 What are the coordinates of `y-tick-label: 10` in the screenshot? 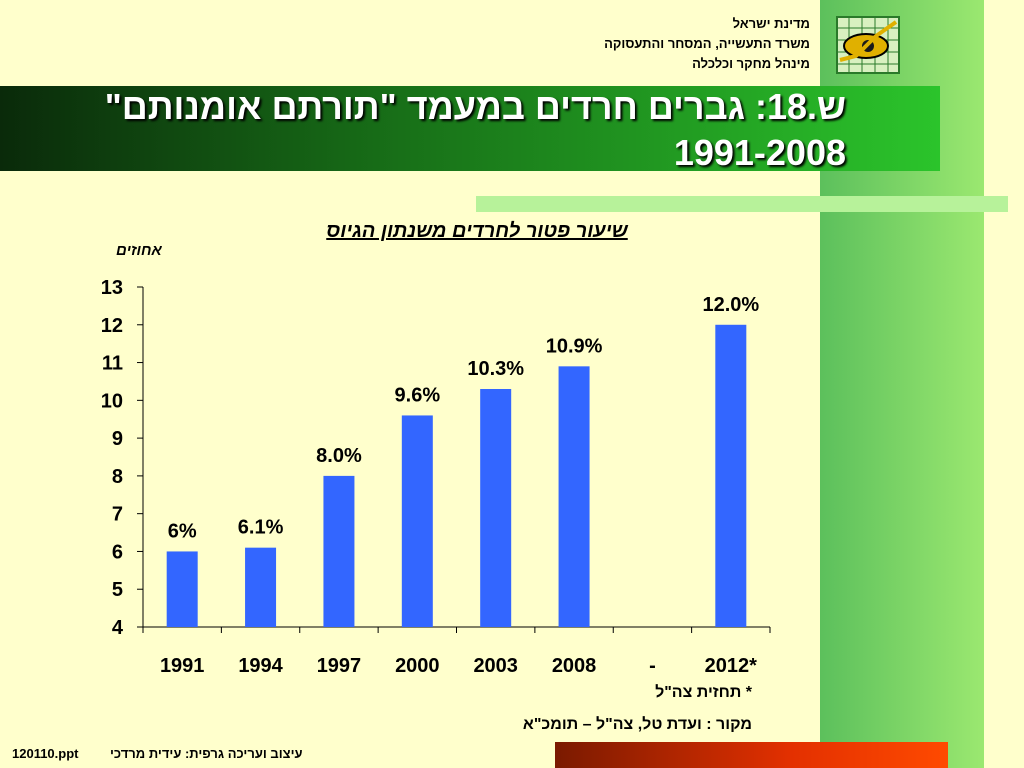 It's located at (112, 401).